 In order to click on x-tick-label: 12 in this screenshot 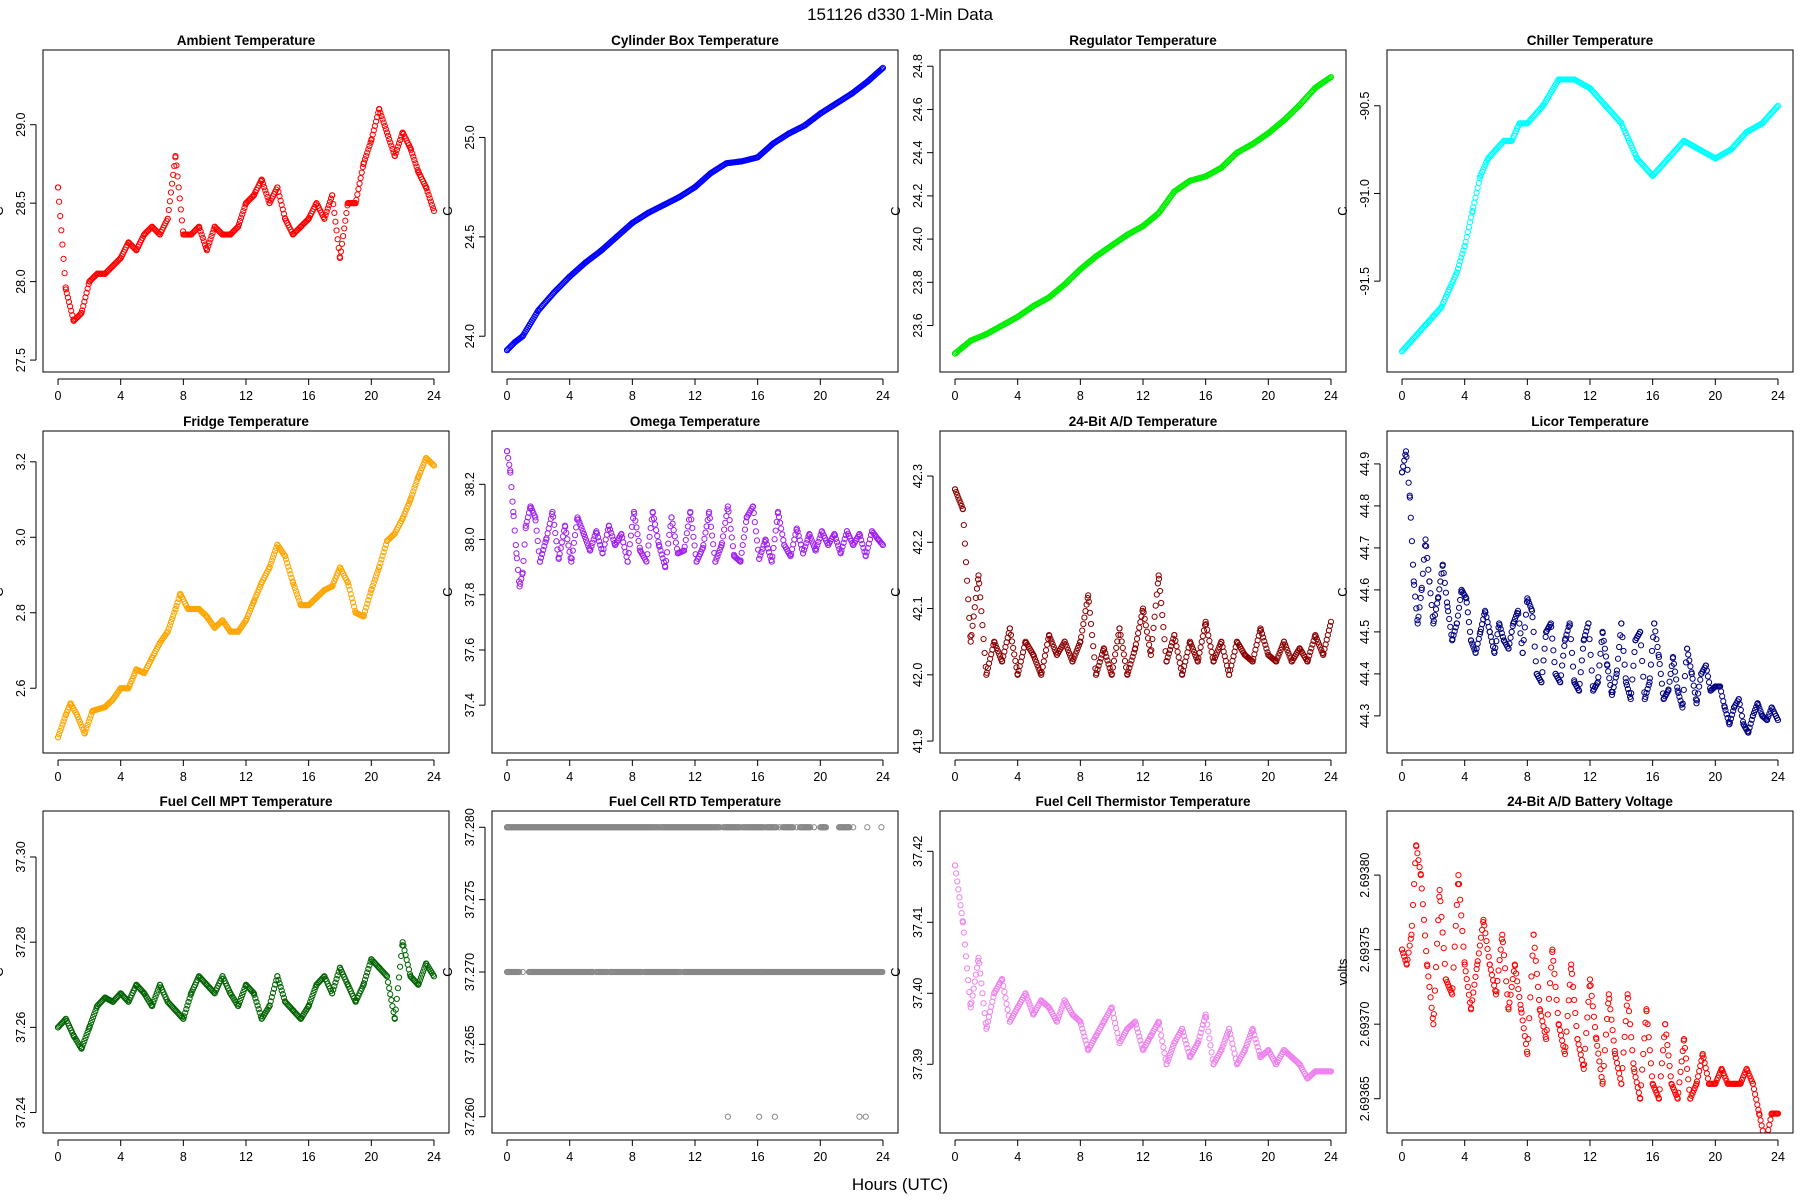, I will do `click(1143, 777)`.